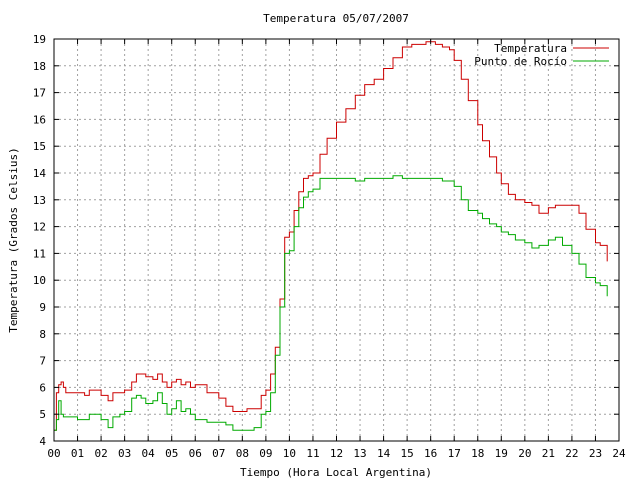  Describe the element at coordinates (39, 200) in the screenshot. I see `y-tick-label: 13` at that location.